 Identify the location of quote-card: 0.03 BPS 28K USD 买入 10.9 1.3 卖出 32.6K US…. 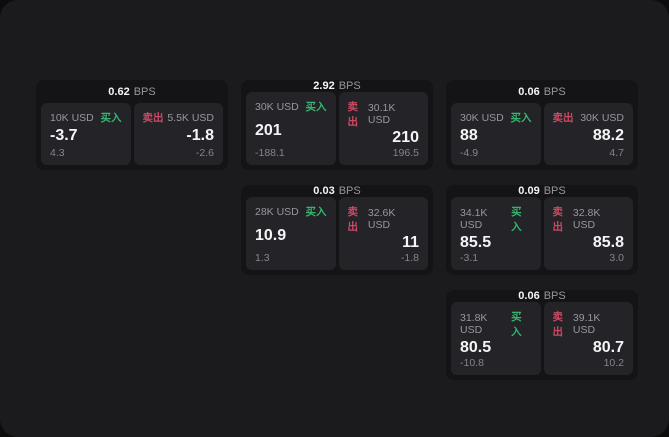
(337, 230).